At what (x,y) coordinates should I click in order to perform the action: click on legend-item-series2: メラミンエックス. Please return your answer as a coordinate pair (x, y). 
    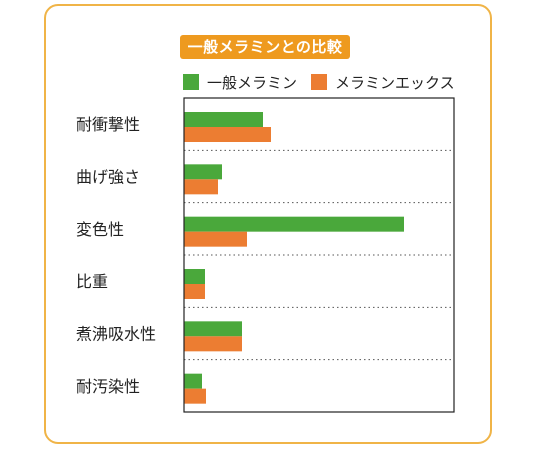
    Looking at the image, I should click on (383, 82).